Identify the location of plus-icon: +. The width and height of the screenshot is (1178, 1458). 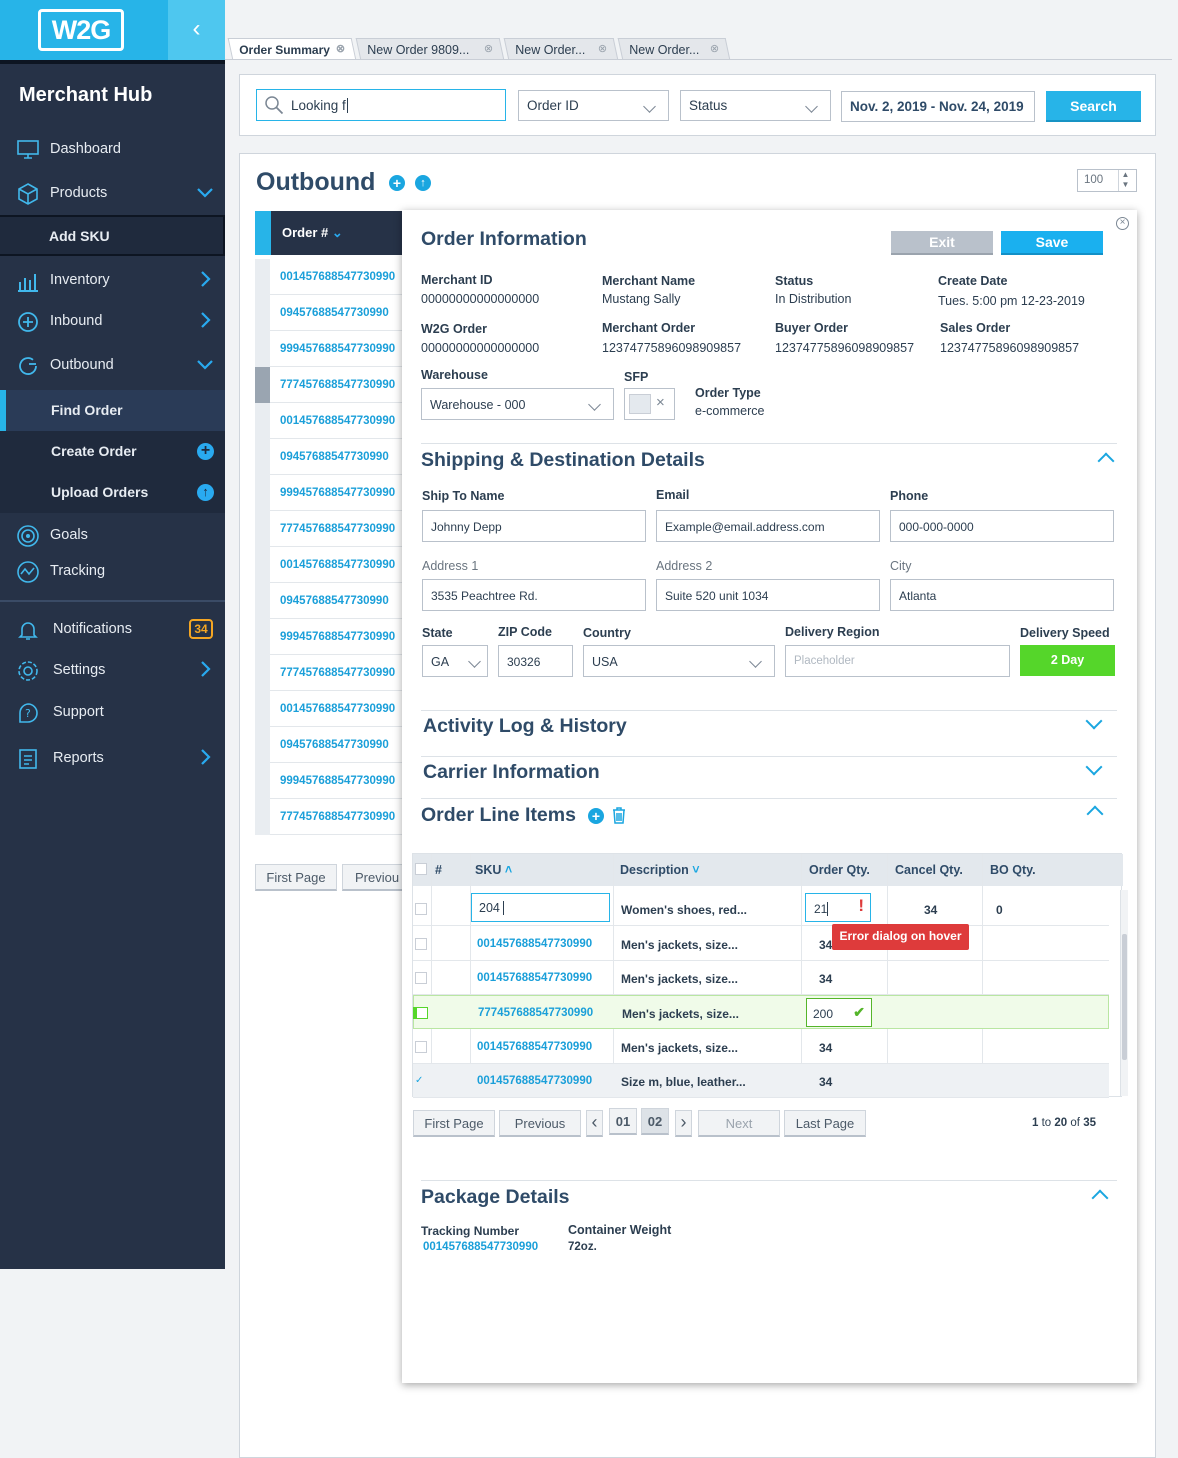
(205, 451).